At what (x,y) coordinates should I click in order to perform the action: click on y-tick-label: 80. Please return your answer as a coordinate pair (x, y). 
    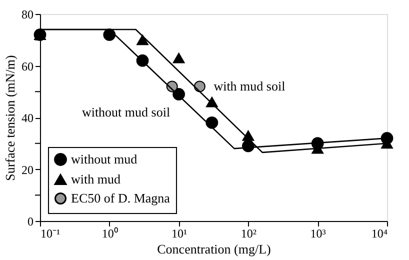
    Looking at the image, I should click on (28, 15).